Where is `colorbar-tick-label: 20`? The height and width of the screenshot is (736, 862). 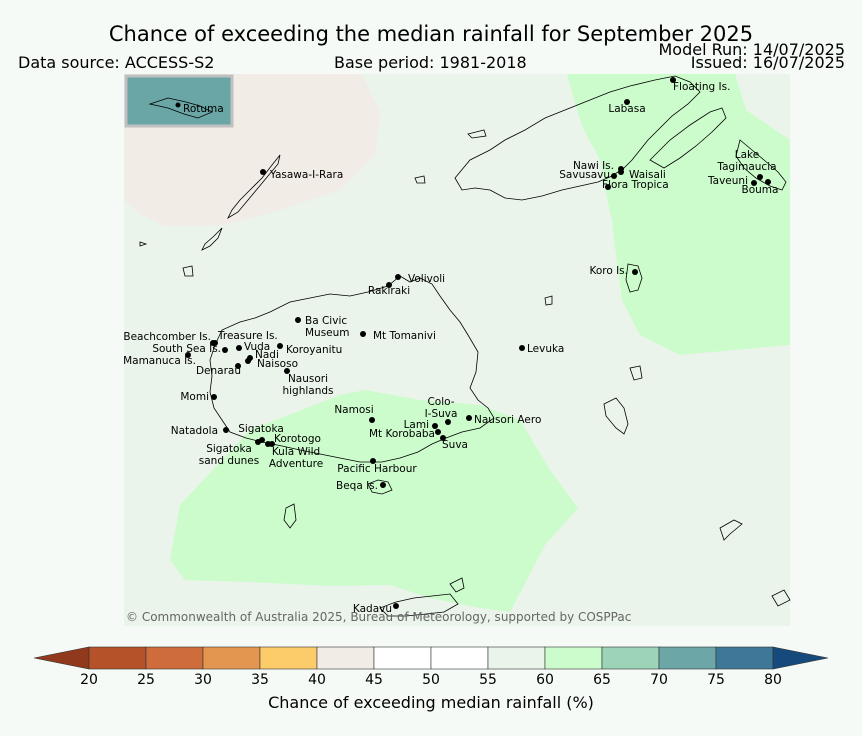 colorbar-tick-label: 20 is located at coordinates (89, 680).